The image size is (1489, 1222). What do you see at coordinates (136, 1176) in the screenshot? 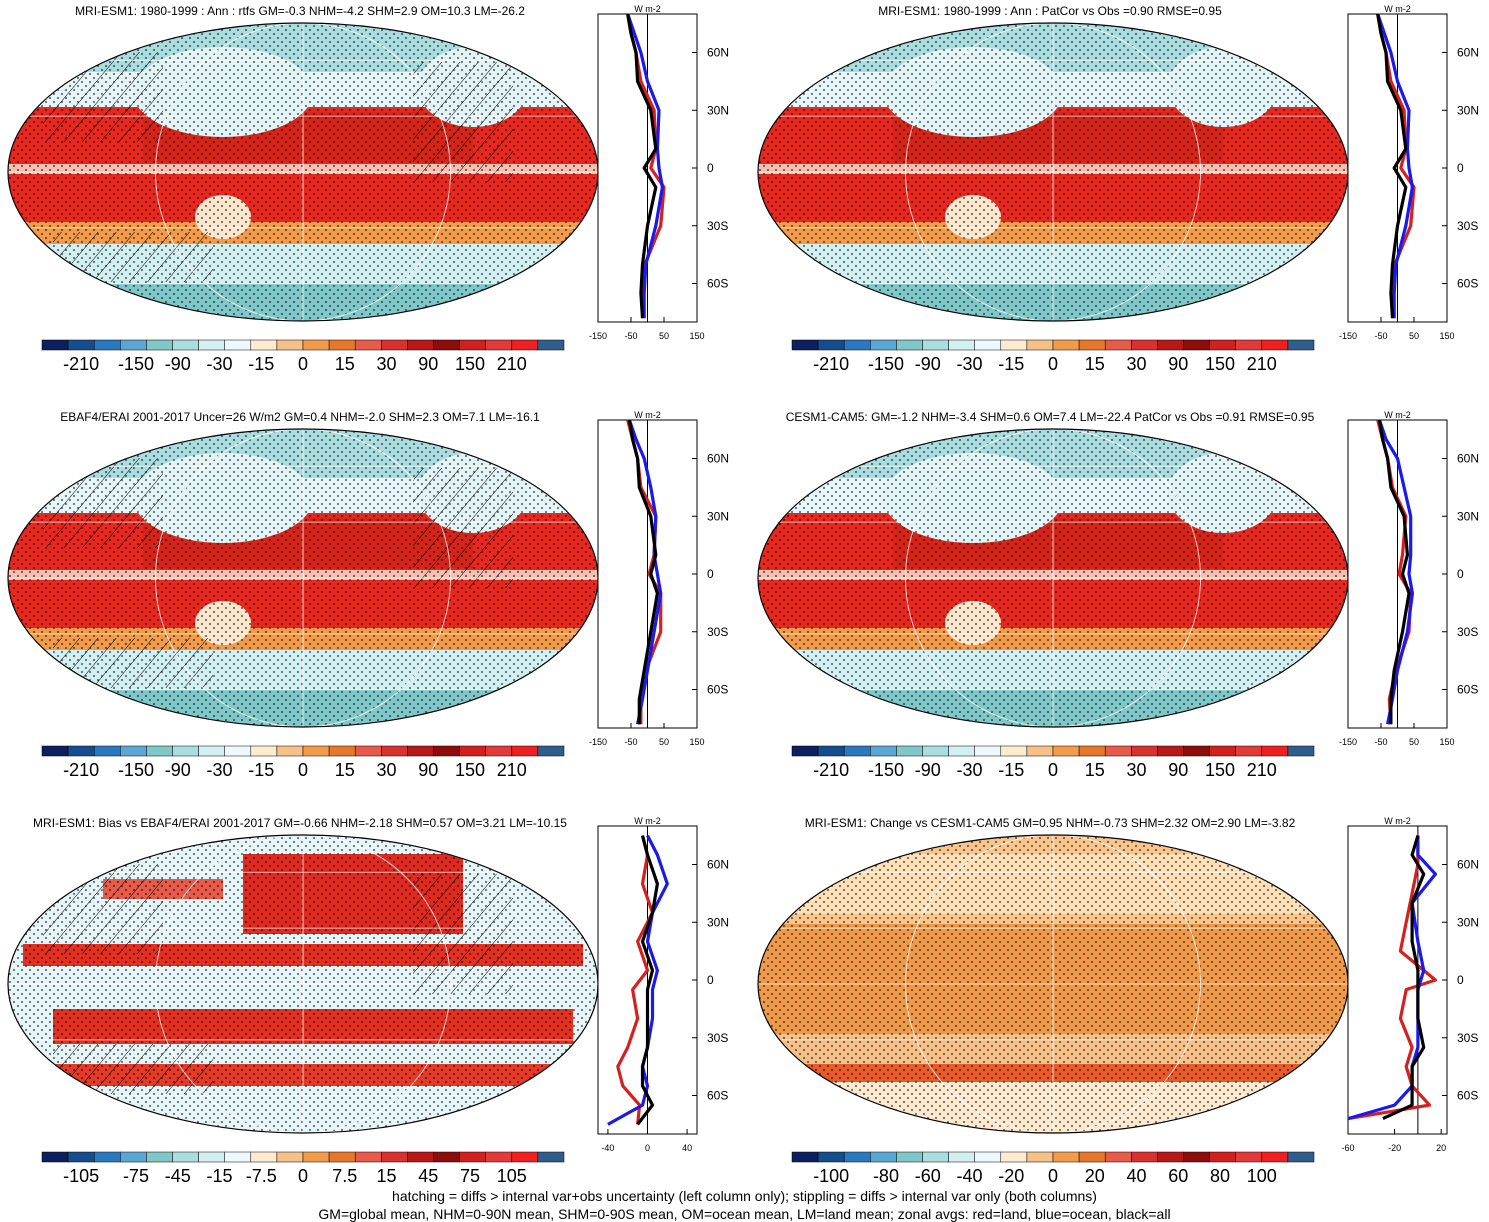
I see `colorbar-label: -75` at bounding box center [136, 1176].